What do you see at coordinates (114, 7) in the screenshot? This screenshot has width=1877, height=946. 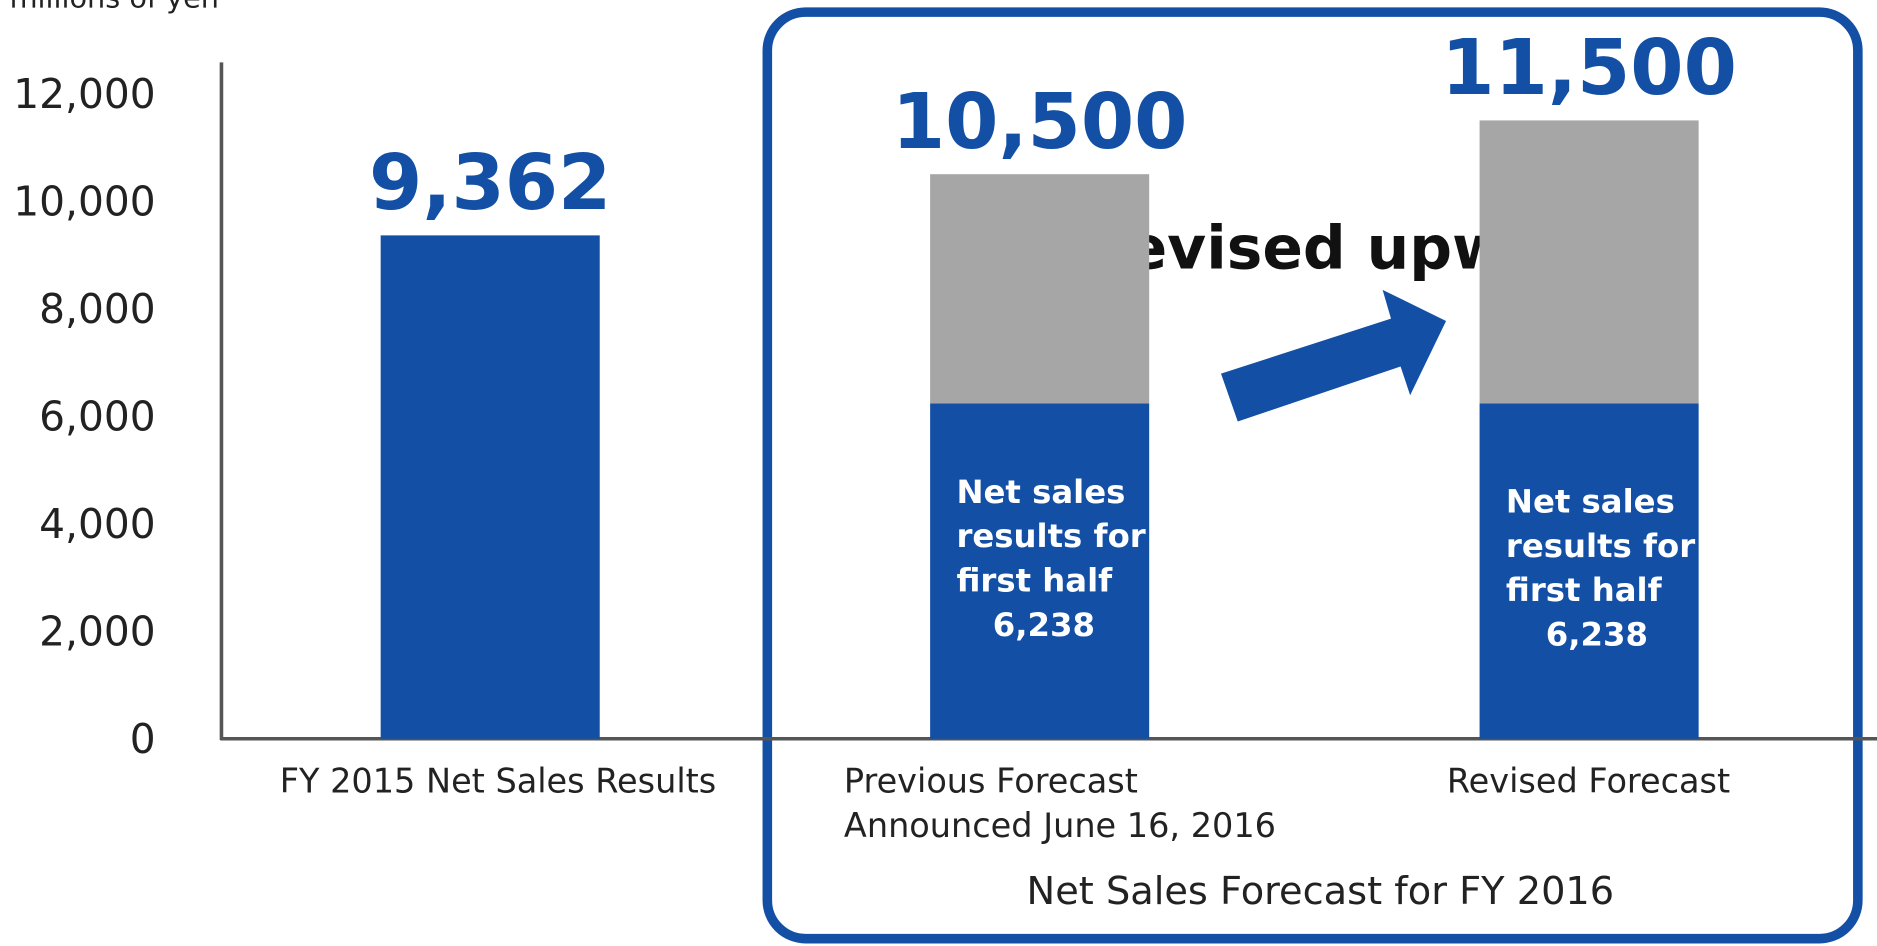 I see `y-axis-label: millions of yen` at bounding box center [114, 7].